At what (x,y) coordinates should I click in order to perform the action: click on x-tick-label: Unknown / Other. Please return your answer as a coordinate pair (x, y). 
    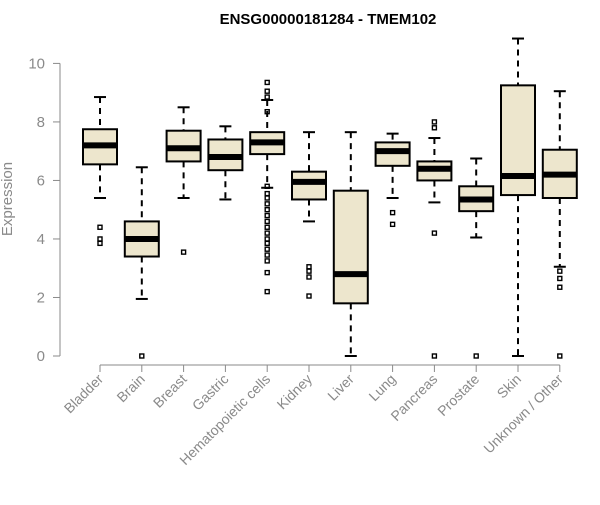
    Looking at the image, I should click on (523, 414).